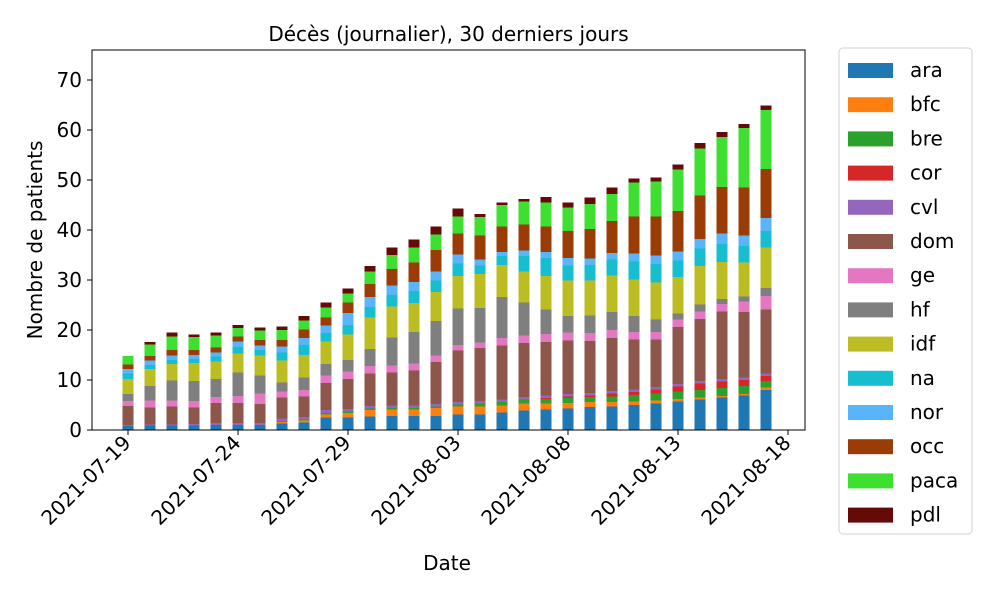 The width and height of the screenshot is (1000, 600). What do you see at coordinates (870, 378) in the screenshot?
I see `legend-swatch-na` at bounding box center [870, 378].